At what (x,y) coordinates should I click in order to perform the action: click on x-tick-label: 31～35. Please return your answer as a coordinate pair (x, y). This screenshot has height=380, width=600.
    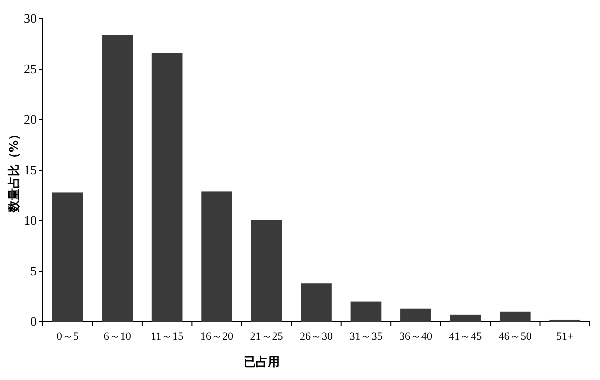
    Looking at the image, I should click on (367, 337).